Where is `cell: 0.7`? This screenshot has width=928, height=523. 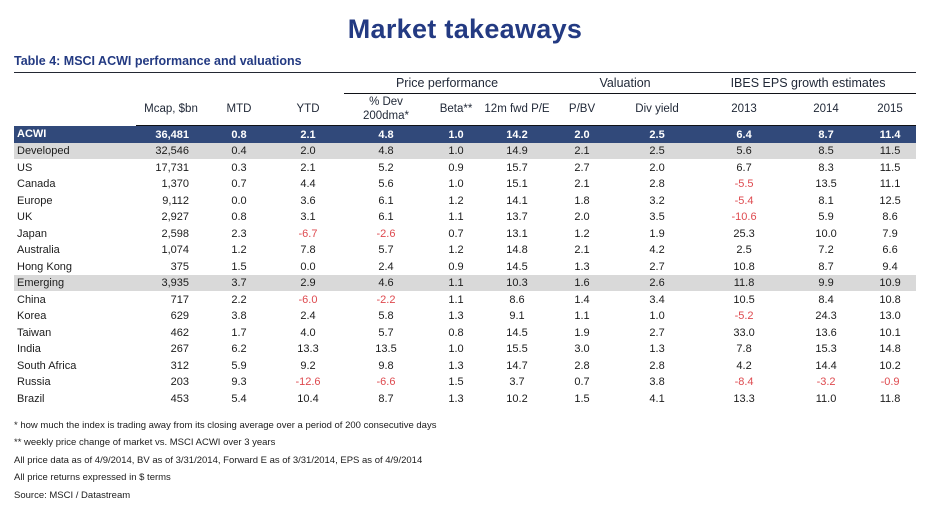
cell: 0.7 is located at coordinates (456, 233).